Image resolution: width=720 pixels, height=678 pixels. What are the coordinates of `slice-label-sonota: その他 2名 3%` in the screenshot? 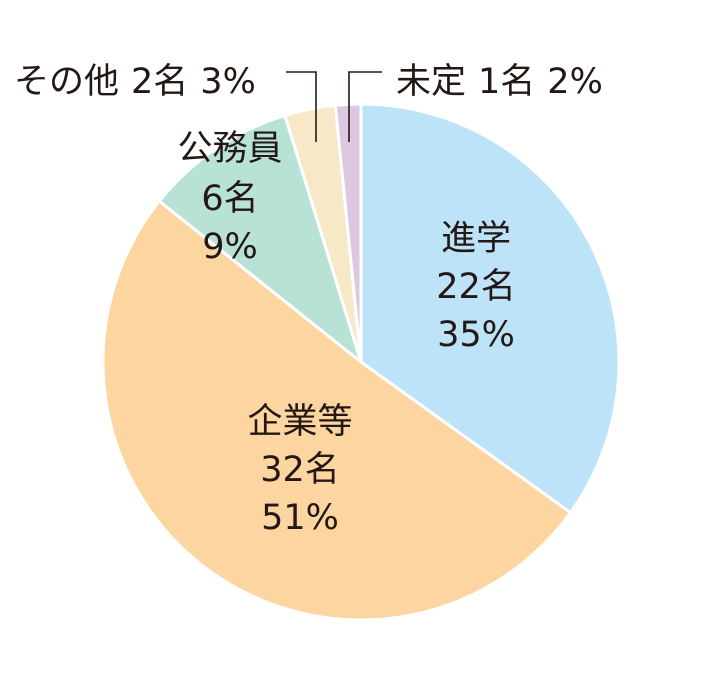 It's located at (135, 82).